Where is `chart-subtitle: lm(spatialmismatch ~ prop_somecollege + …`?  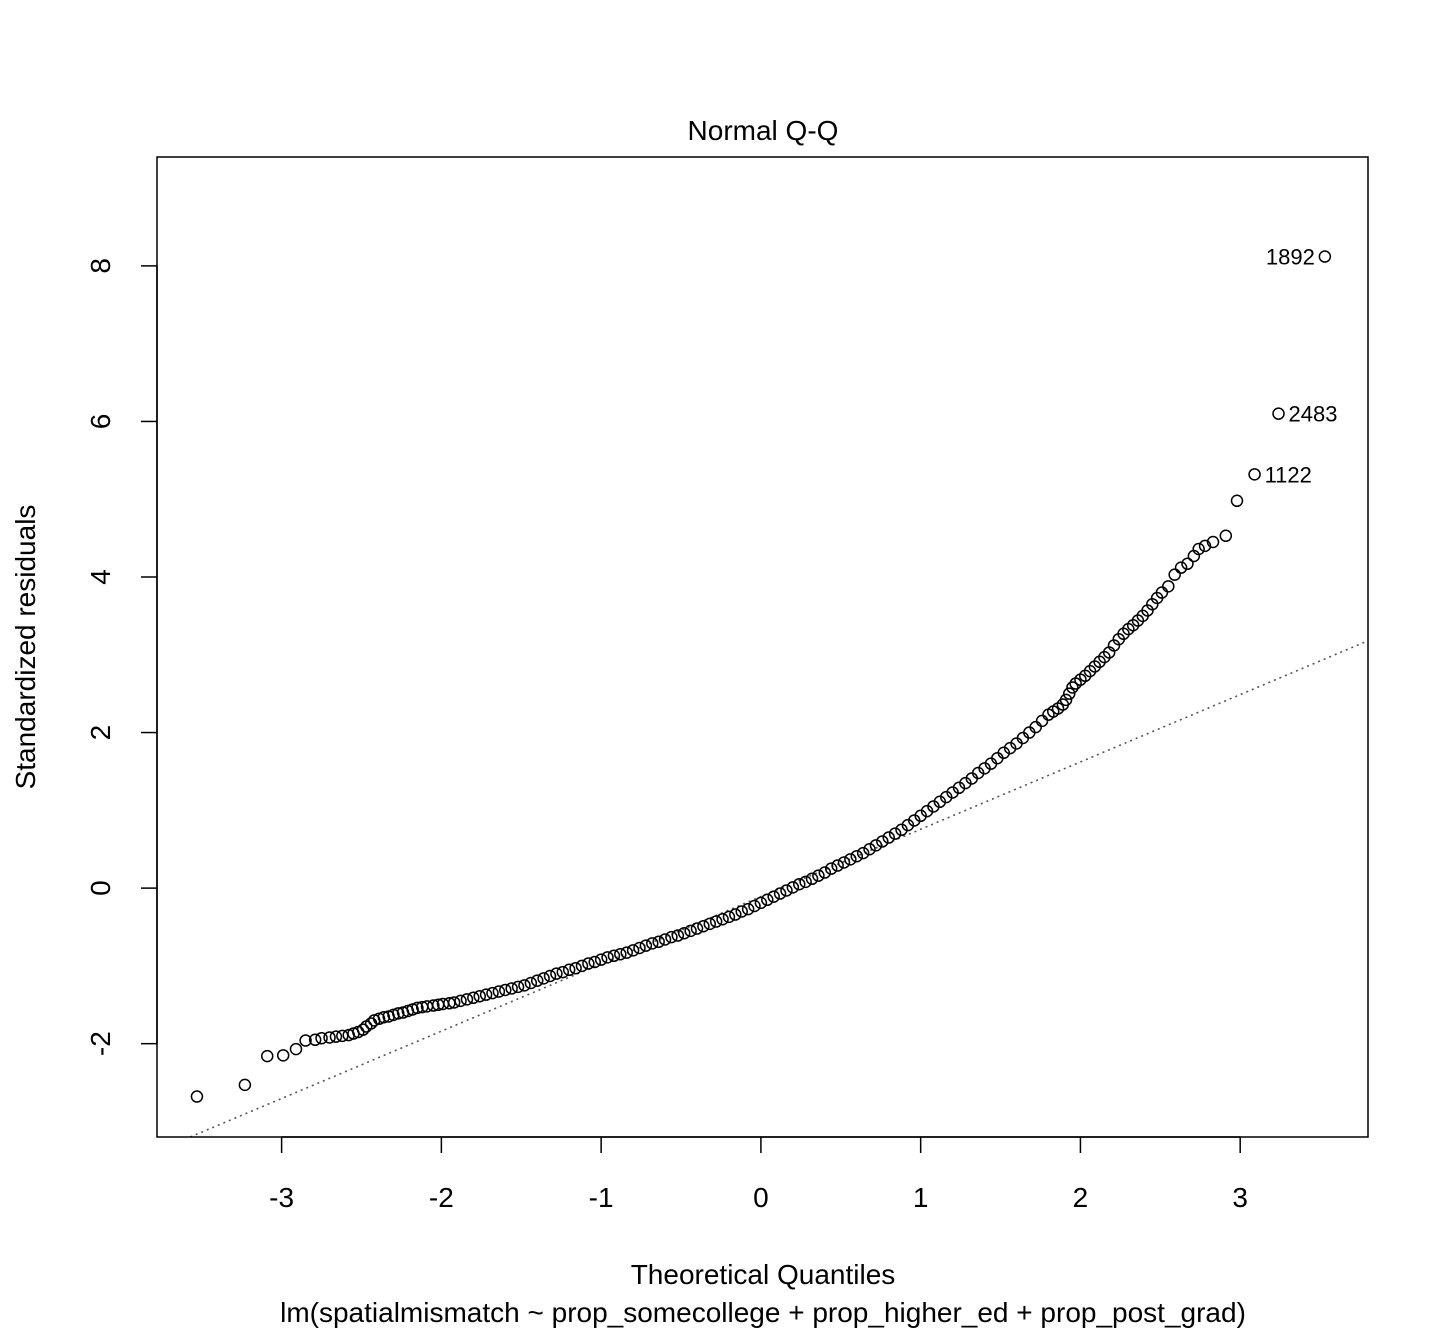 chart-subtitle: lm(spatialmismatch ~ prop_somecollege + … is located at coordinates (763, 1312).